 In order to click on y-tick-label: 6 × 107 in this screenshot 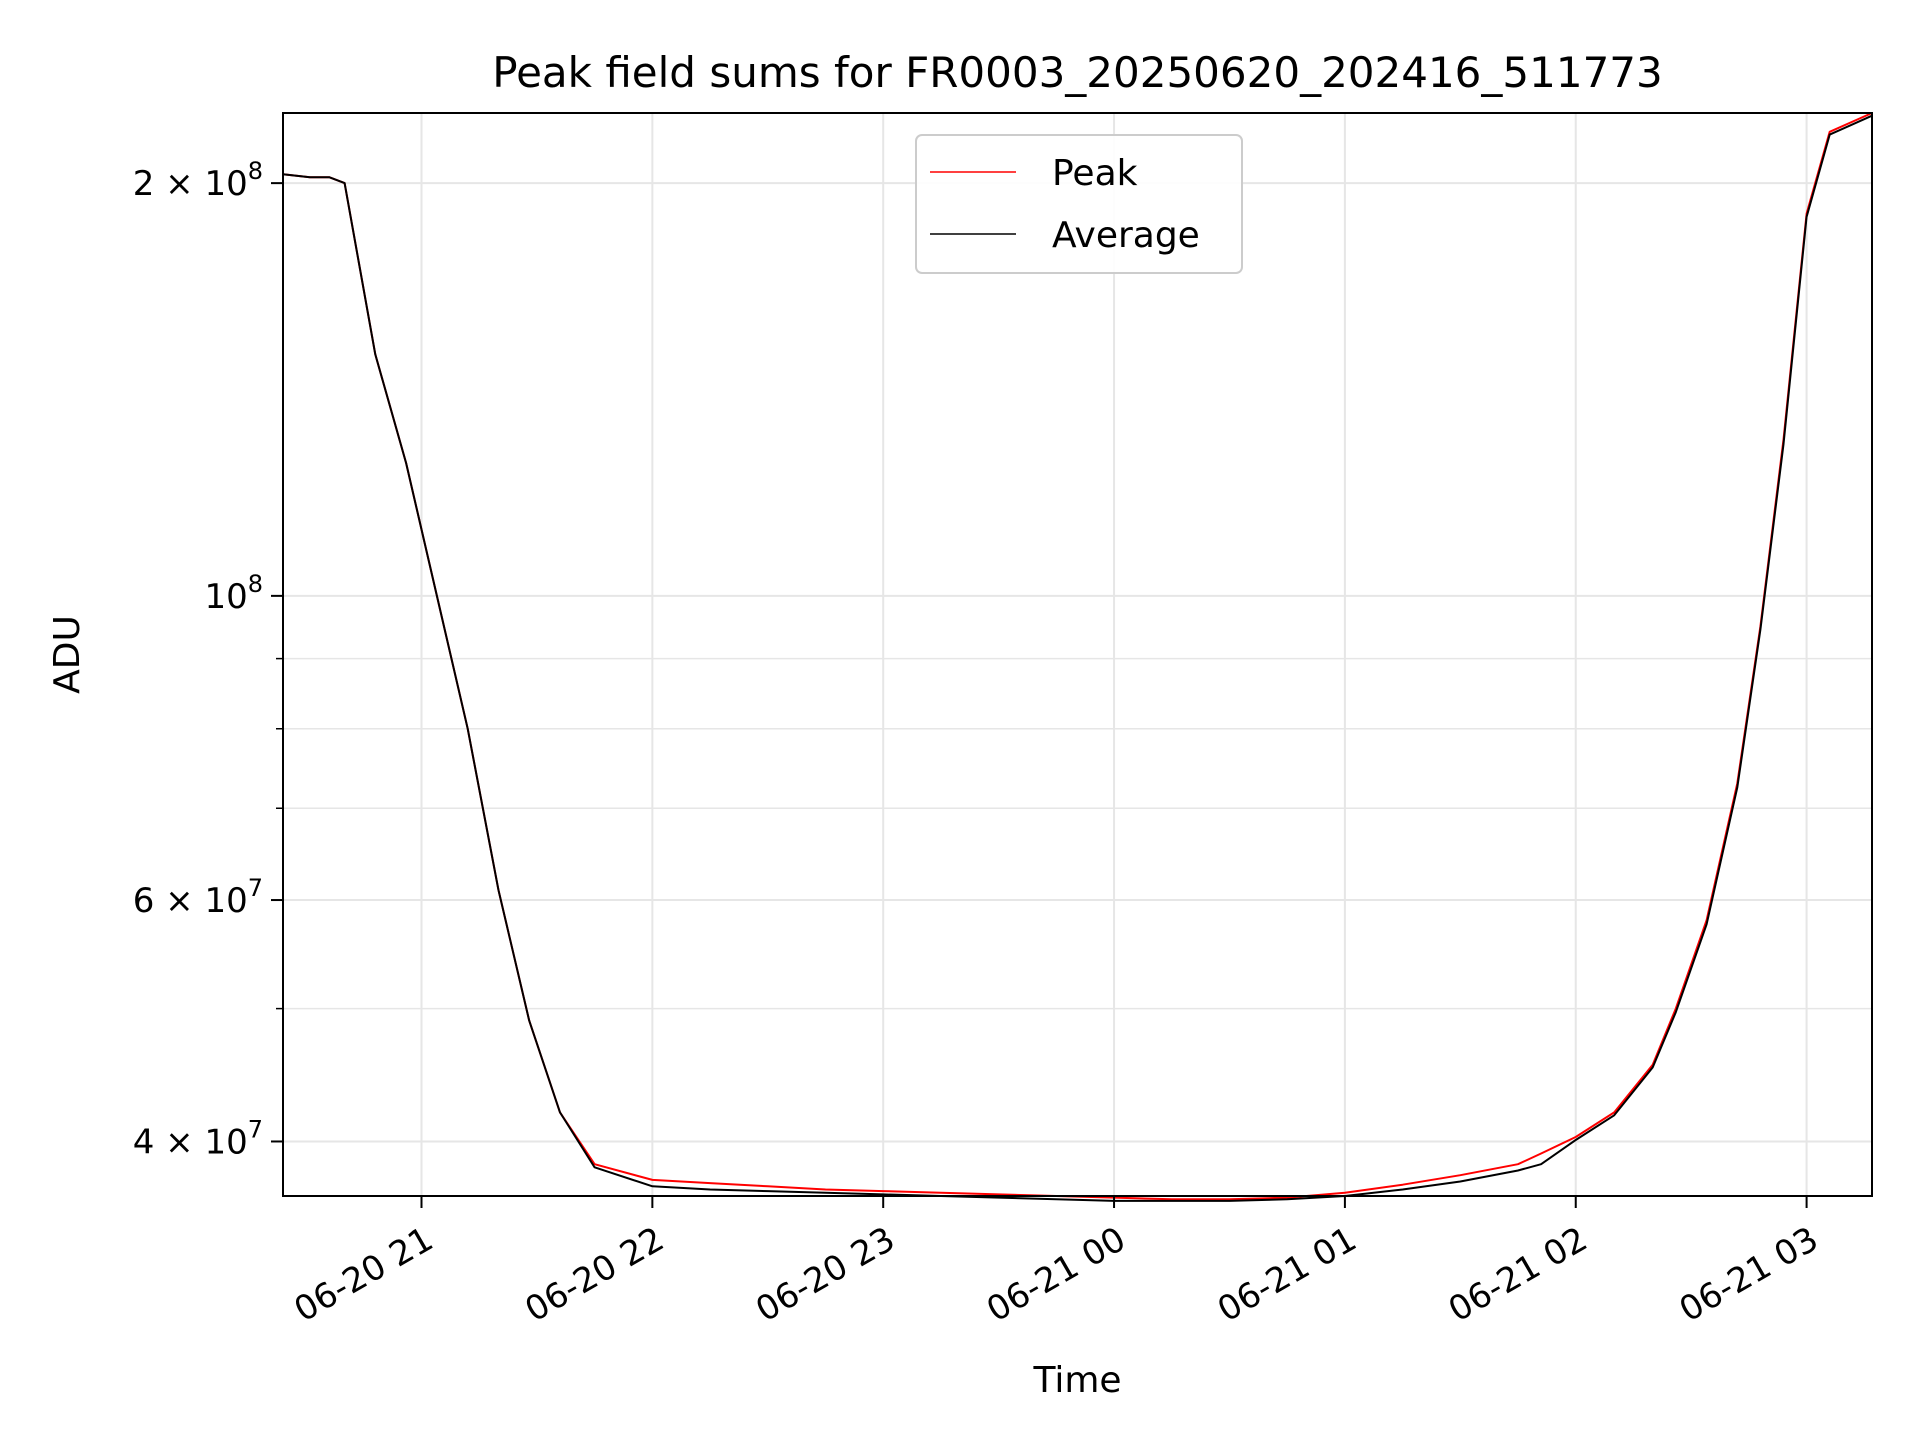, I will do `click(198, 897)`.